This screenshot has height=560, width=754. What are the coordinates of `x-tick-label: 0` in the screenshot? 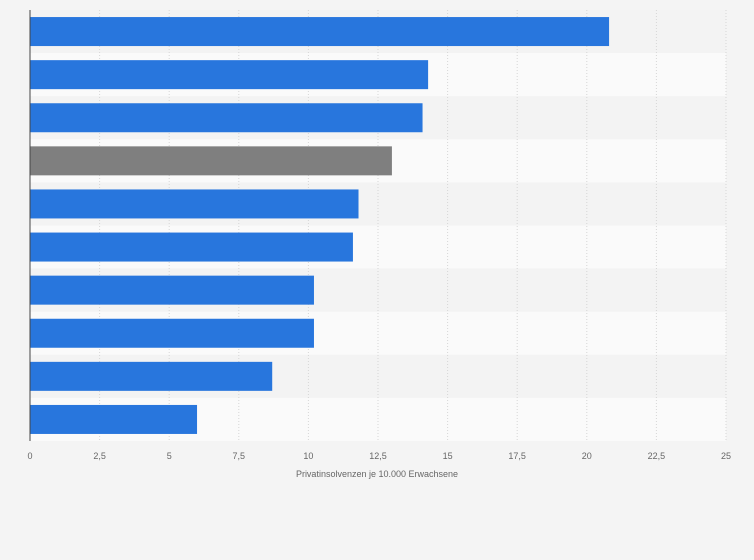 It's located at (29, 456).